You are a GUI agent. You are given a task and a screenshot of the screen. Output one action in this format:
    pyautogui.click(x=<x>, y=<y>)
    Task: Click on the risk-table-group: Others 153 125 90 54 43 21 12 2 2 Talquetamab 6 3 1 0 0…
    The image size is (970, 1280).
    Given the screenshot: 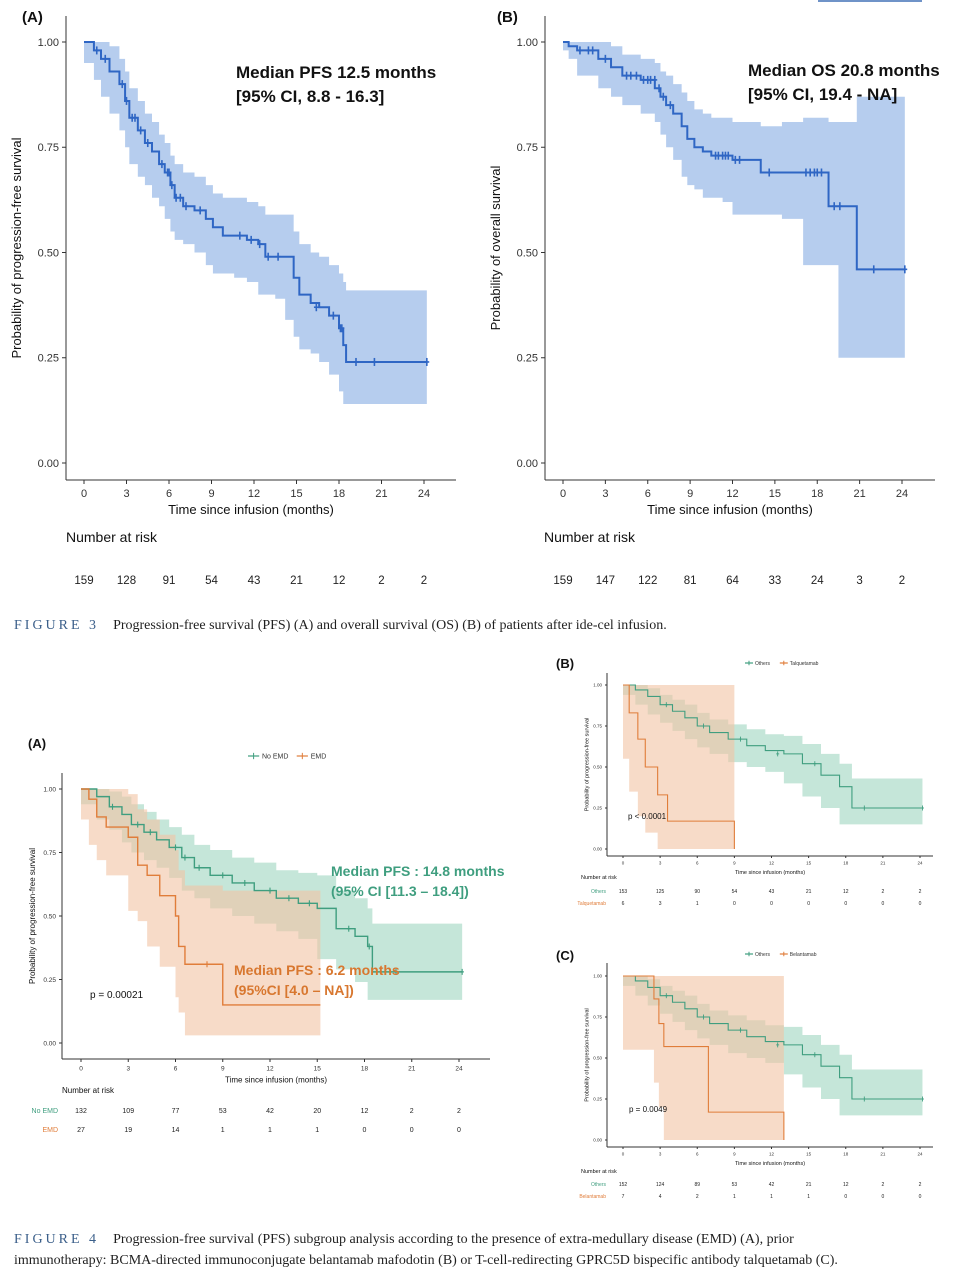 What is the action you would take?
    pyautogui.click(x=749, y=898)
    